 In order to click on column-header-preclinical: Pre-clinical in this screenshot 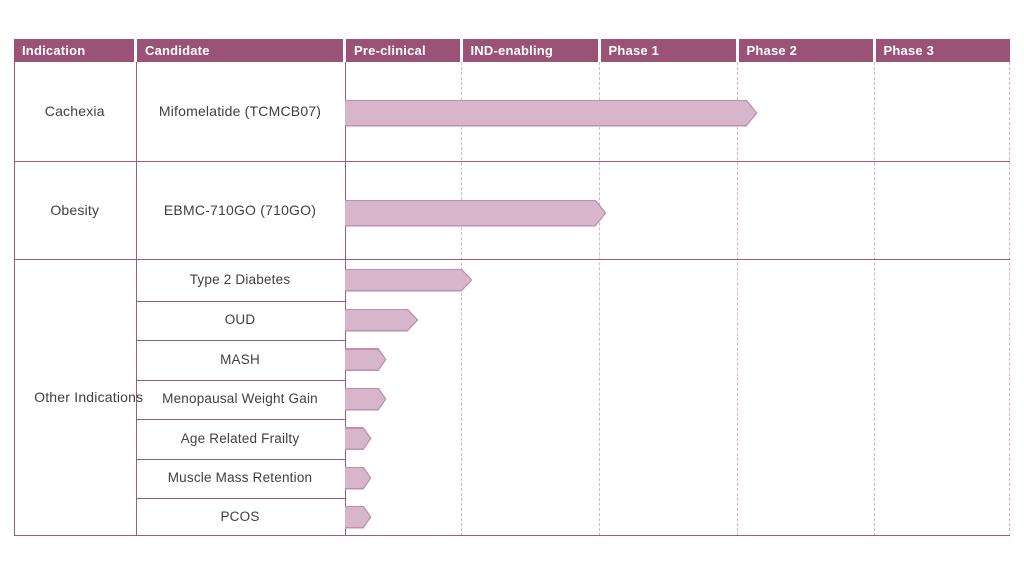, I will do `click(403, 50)`.